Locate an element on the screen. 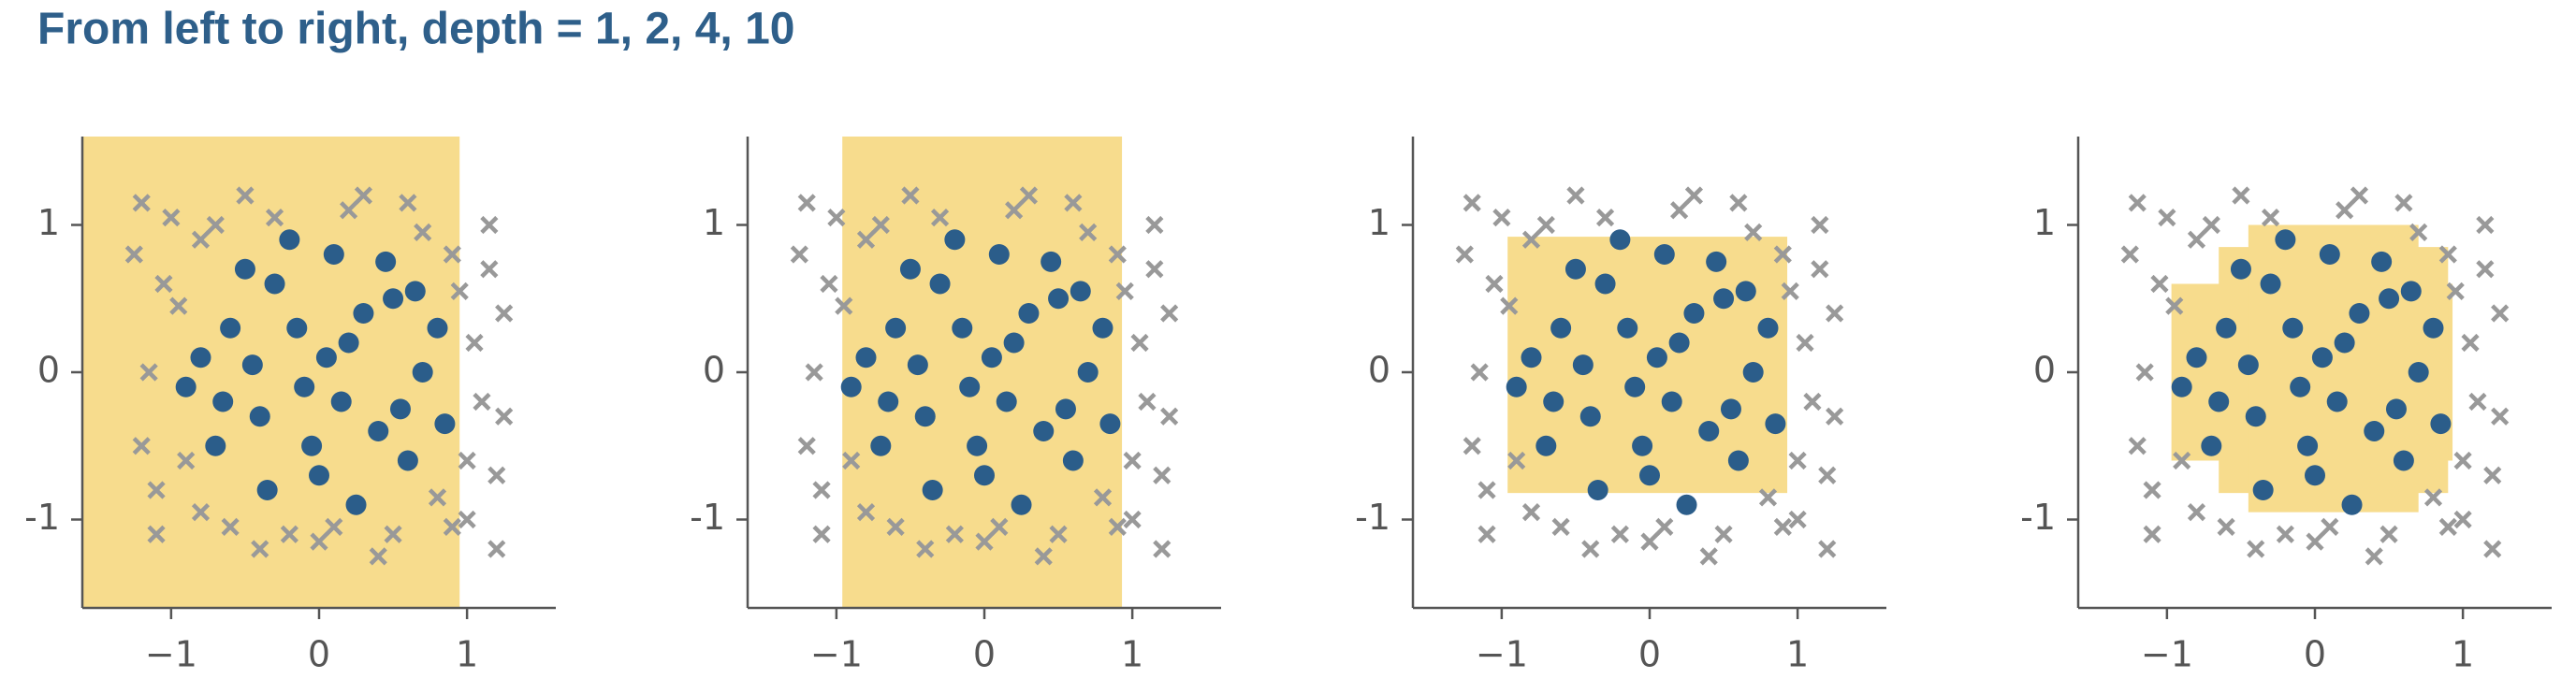  x-tick-label: 1 is located at coordinates (2463, 654).